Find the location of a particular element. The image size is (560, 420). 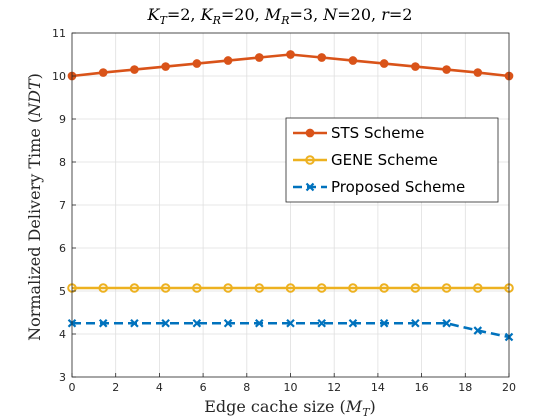

legend-label: STS Scheme is located at coordinates (377, 133).